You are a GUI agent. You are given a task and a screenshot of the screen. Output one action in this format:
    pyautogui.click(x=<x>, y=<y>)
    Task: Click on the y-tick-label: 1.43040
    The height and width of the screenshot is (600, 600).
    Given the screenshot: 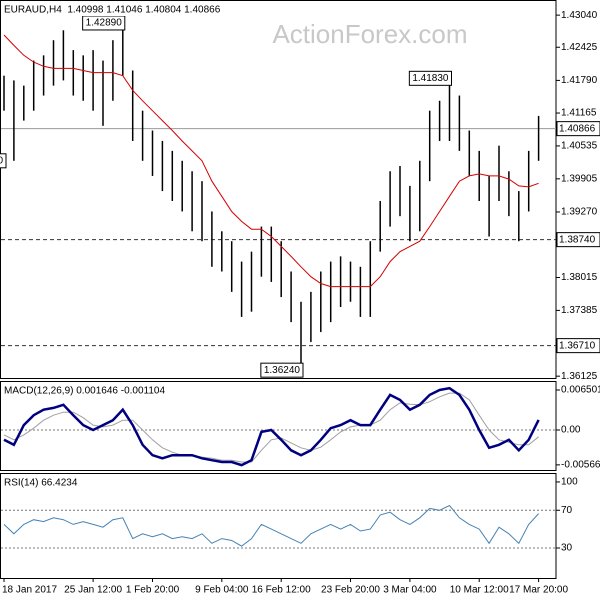 What is the action you would take?
    pyautogui.click(x=579, y=15)
    